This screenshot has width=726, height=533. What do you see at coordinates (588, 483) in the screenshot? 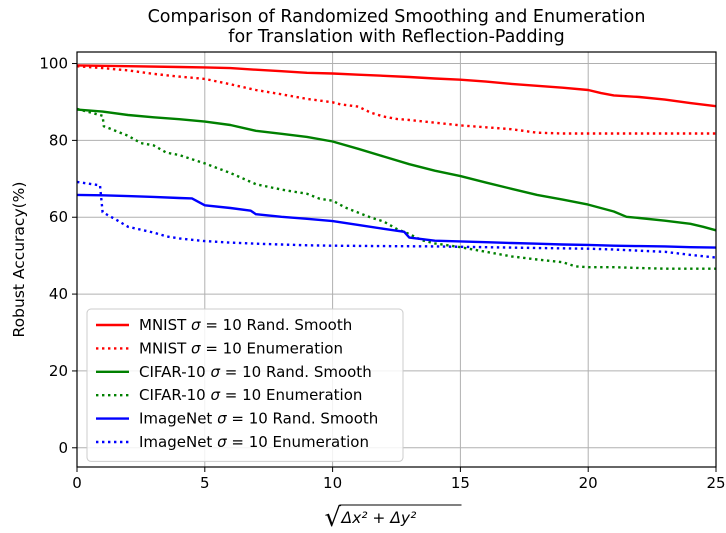
I see `x-tick-label: 20` at bounding box center [588, 483].